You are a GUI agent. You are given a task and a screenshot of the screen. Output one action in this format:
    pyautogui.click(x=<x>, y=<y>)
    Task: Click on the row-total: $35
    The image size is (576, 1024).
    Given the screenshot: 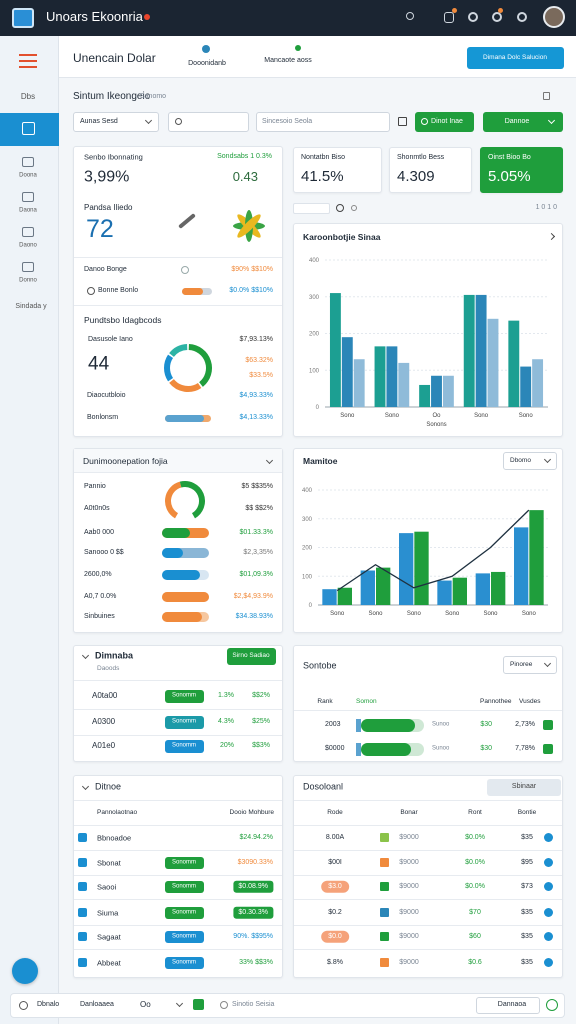 What is the action you would take?
    pyautogui.click(x=527, y=936)
    